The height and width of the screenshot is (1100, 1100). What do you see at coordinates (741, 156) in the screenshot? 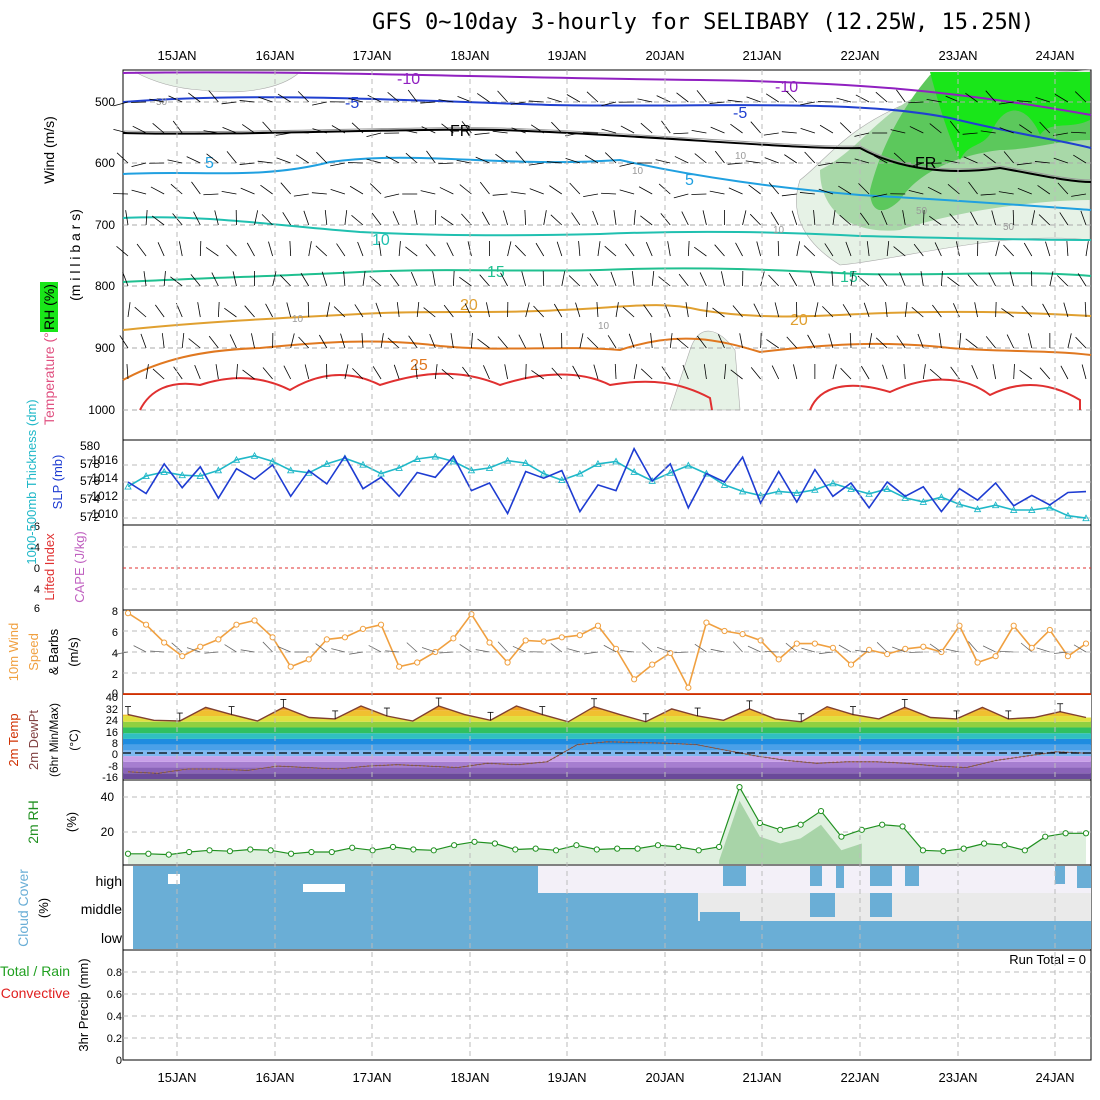
I see `rh-label: 10` at bounding box center [741, 156].